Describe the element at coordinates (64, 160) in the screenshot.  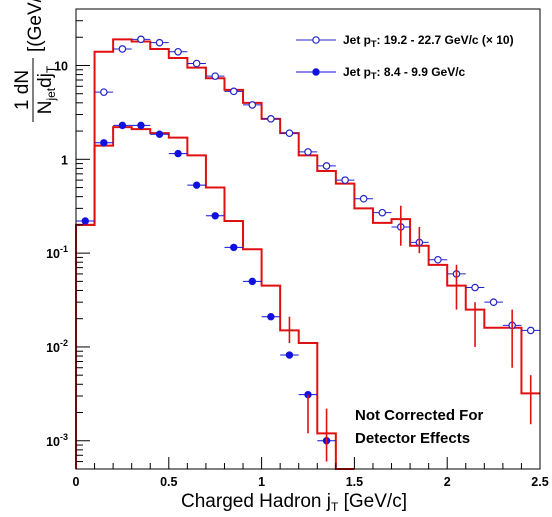
I see `y-tick-label: 1` at that location.